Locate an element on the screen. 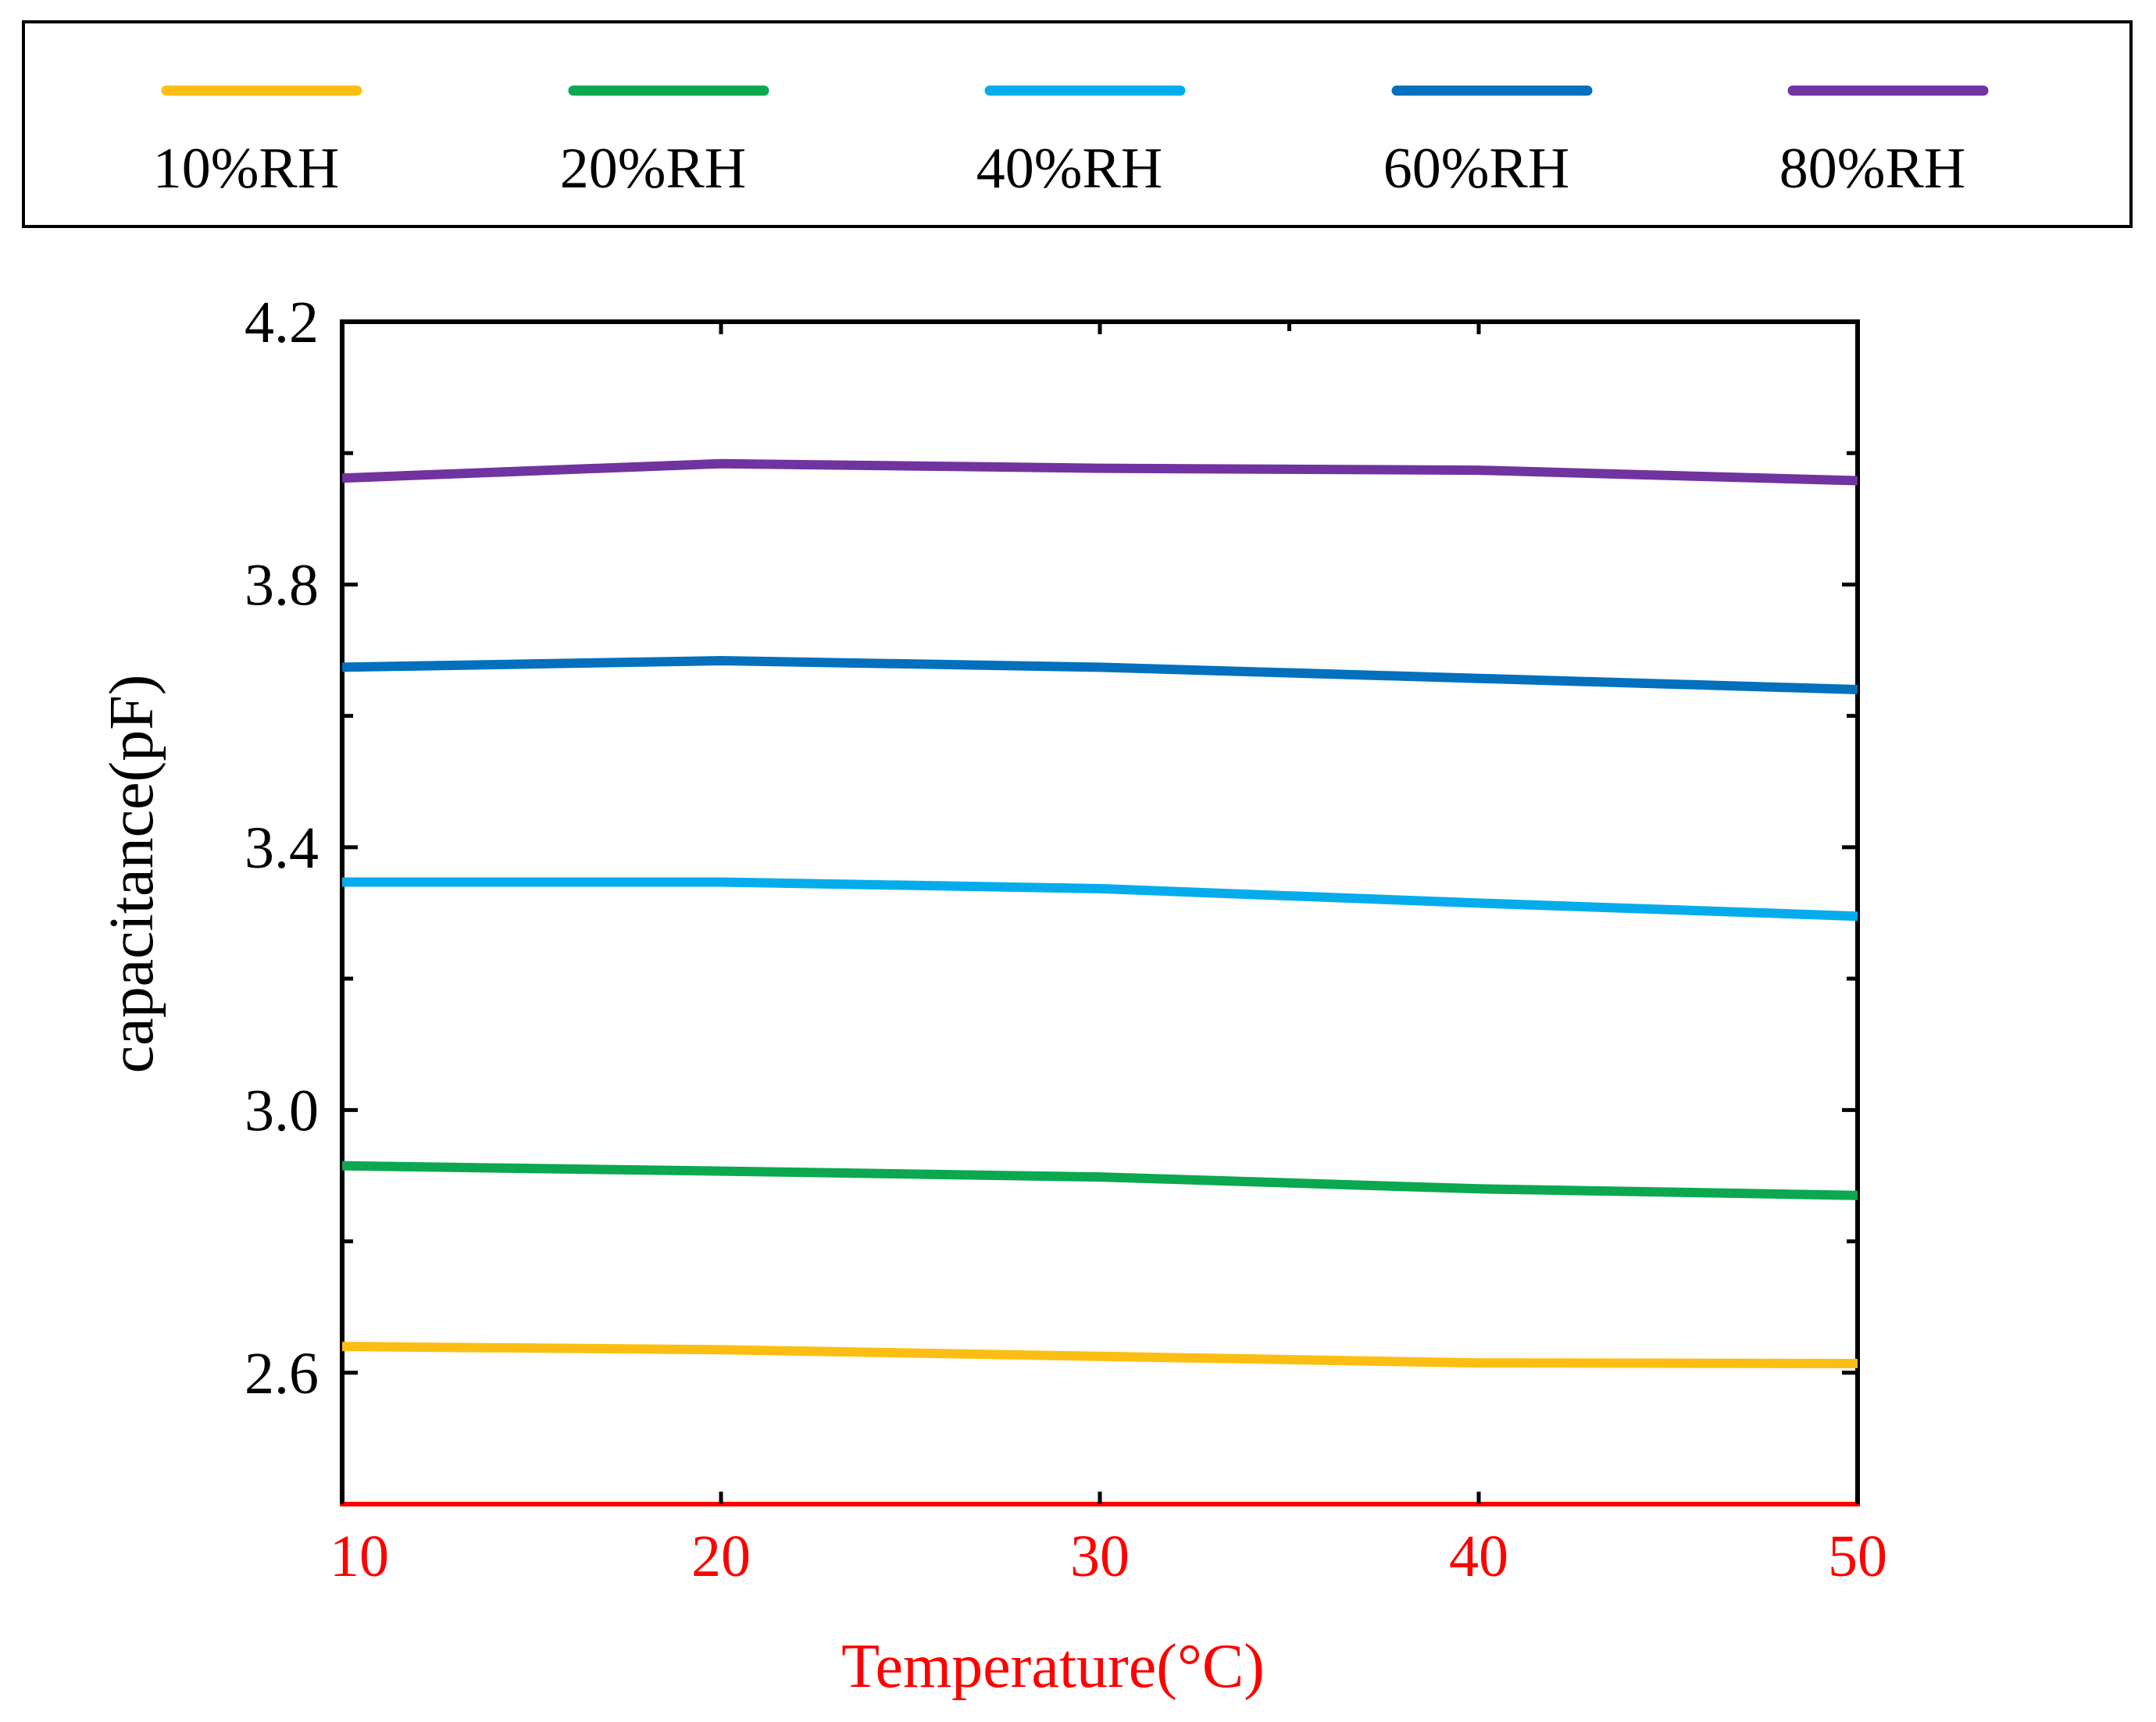 The height and width of the screenshot is (1722, 2156). legend-label: 60%RH is located at coordinates (1476, 169).